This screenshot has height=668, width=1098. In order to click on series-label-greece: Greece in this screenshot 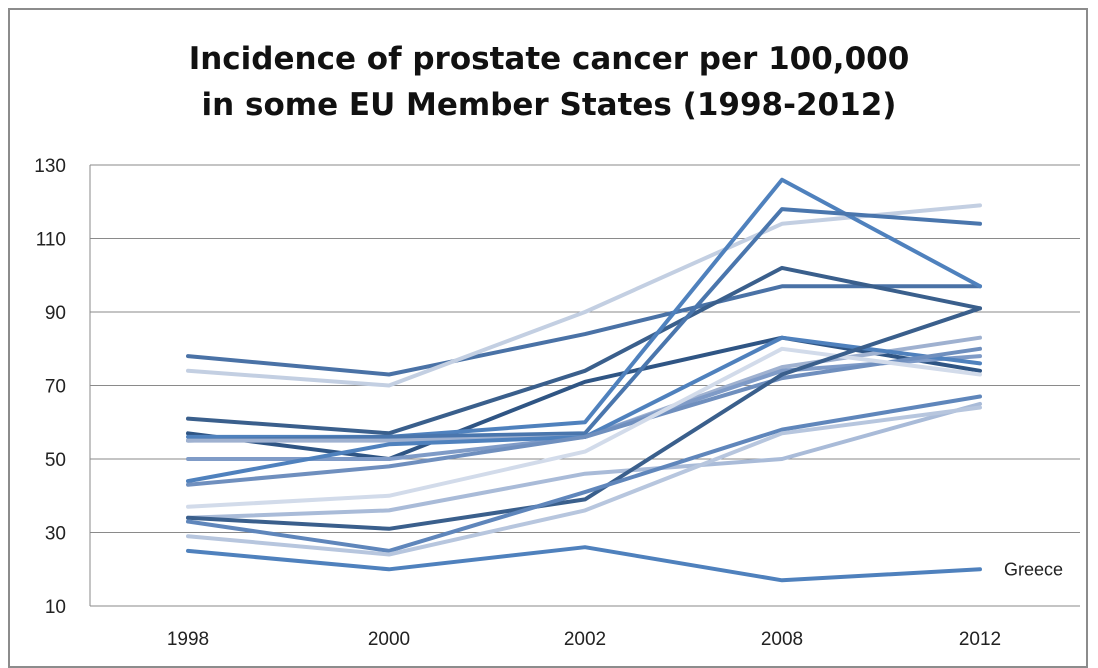, I will do `click(1033, 569)`.